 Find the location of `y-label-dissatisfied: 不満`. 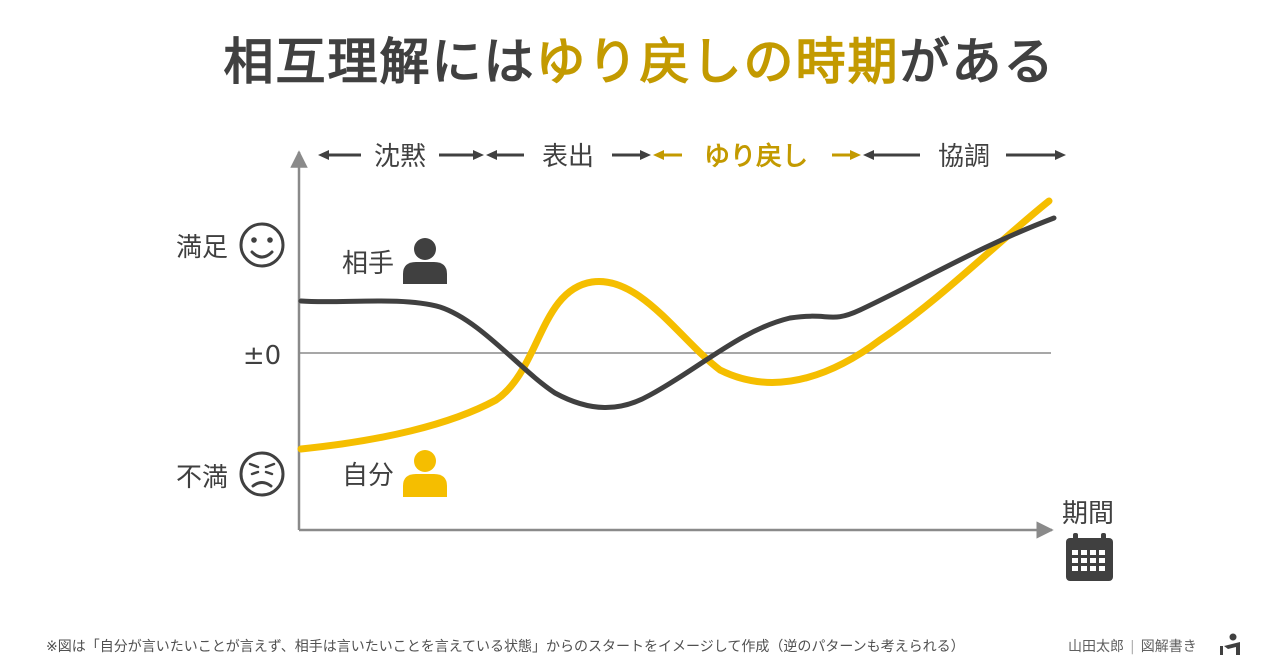

y-label-dissatisfied: 不満 is located at coordinates (202, 478).